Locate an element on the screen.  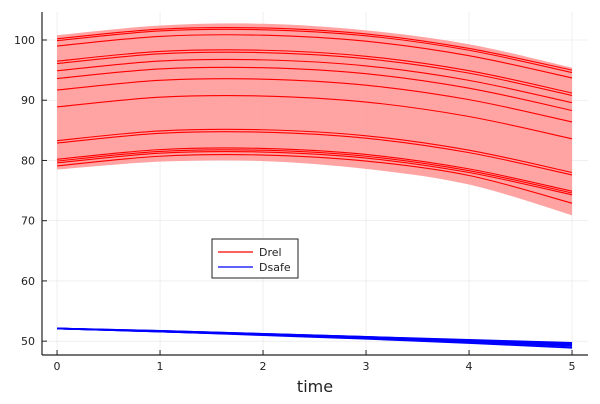
y-tick-label: 60 is located at coordinates (28, 281).